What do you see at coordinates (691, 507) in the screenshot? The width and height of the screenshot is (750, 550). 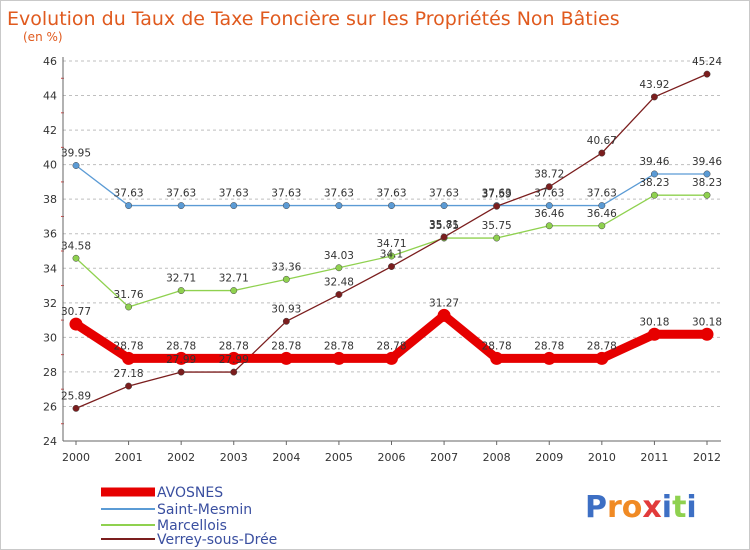 I see `logo-letter: i` at bounding box center [691, 507].